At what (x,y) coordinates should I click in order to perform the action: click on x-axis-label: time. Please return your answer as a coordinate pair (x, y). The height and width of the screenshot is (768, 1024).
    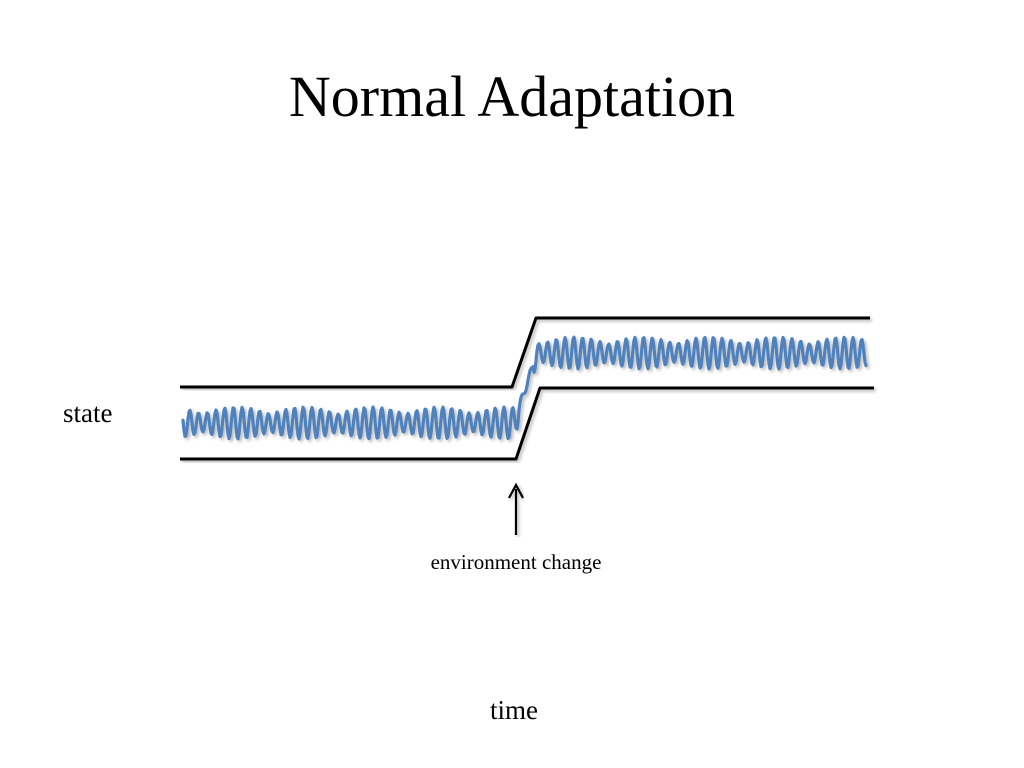
    Looking at the image, I should click on (514, 710).